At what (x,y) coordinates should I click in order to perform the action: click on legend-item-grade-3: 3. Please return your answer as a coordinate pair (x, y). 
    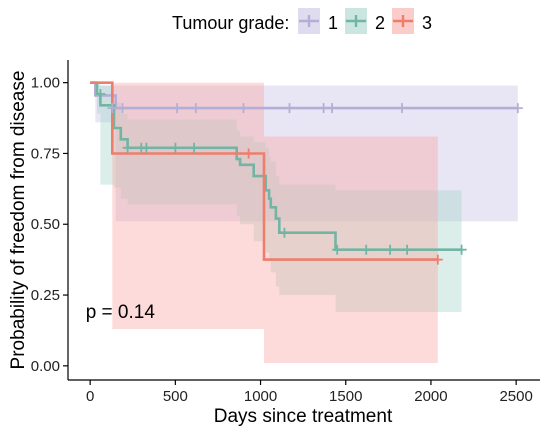
    Looking at the image, I should click on (412, 21).